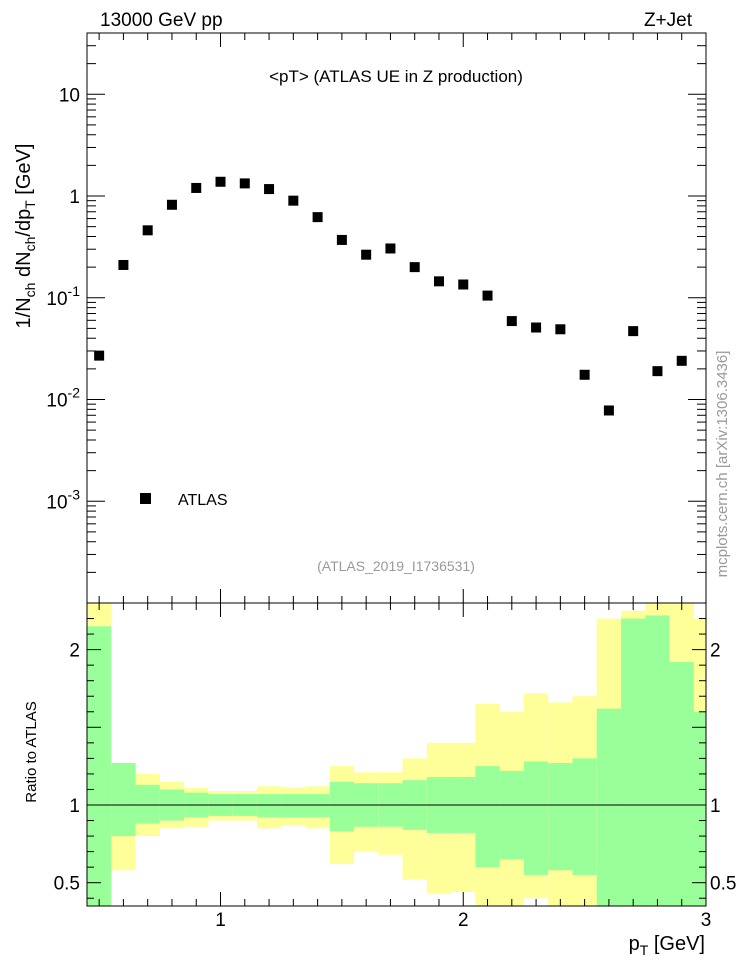 The width and height of the screenshot is (746, 972). Describe the element at coordinates (63, 398) in the screenshot. I see `main-ytick-label: 10⁻²` at that location.